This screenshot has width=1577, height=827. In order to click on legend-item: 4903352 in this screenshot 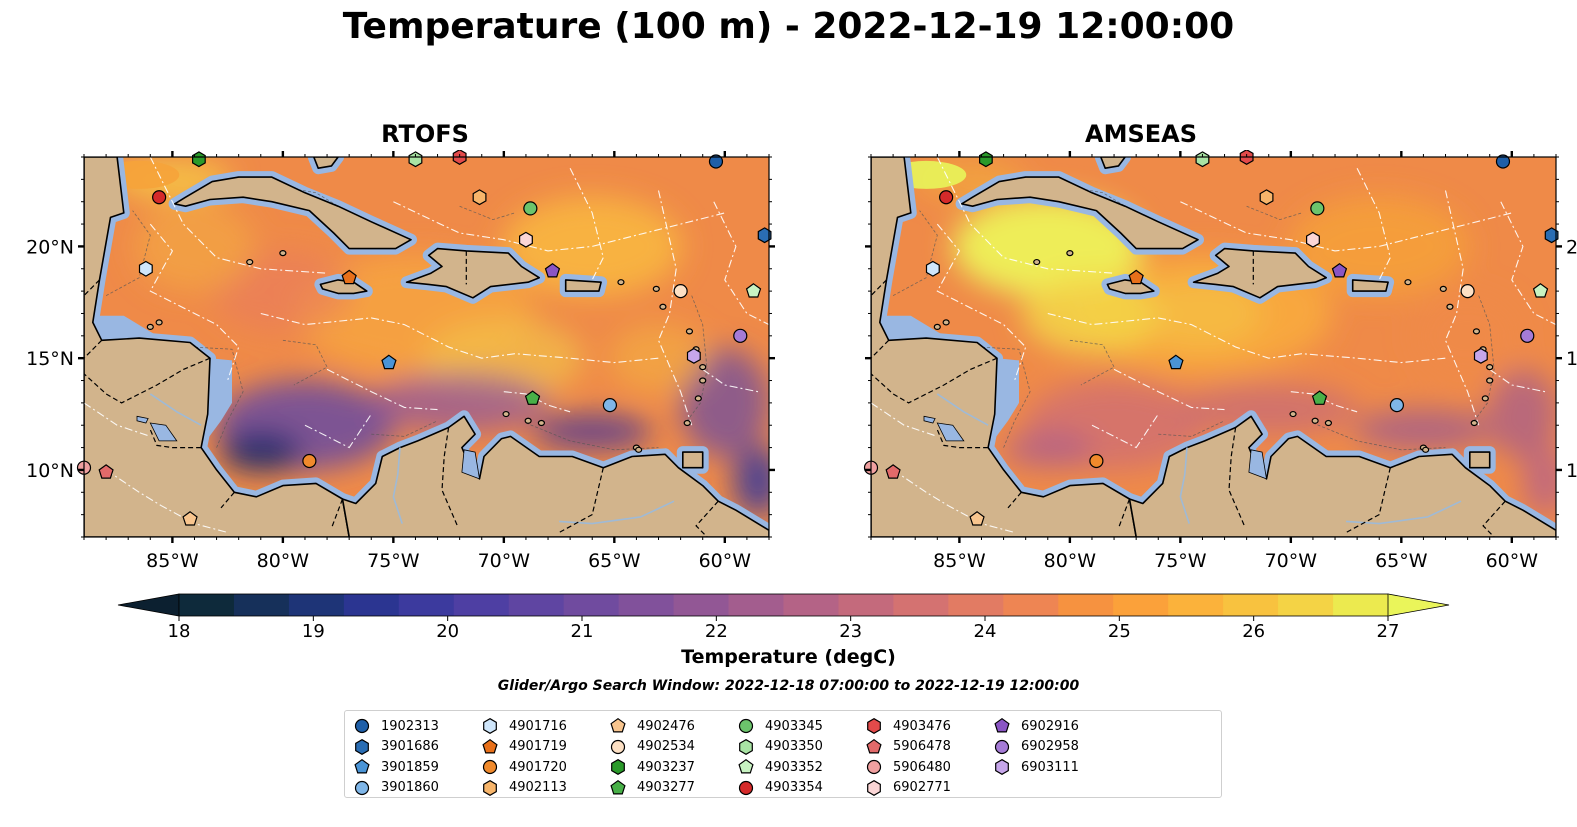, I will do `click(780, 767)`.